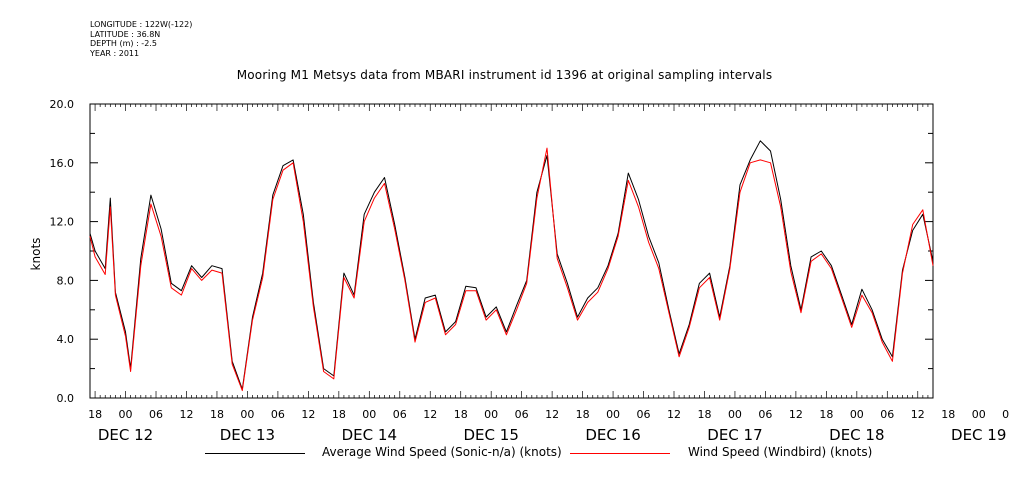  What do you see at coordinates (66, 280) in the screenshot?
I see `y-tick-label: 8.0` at bounding box center [66, 280].